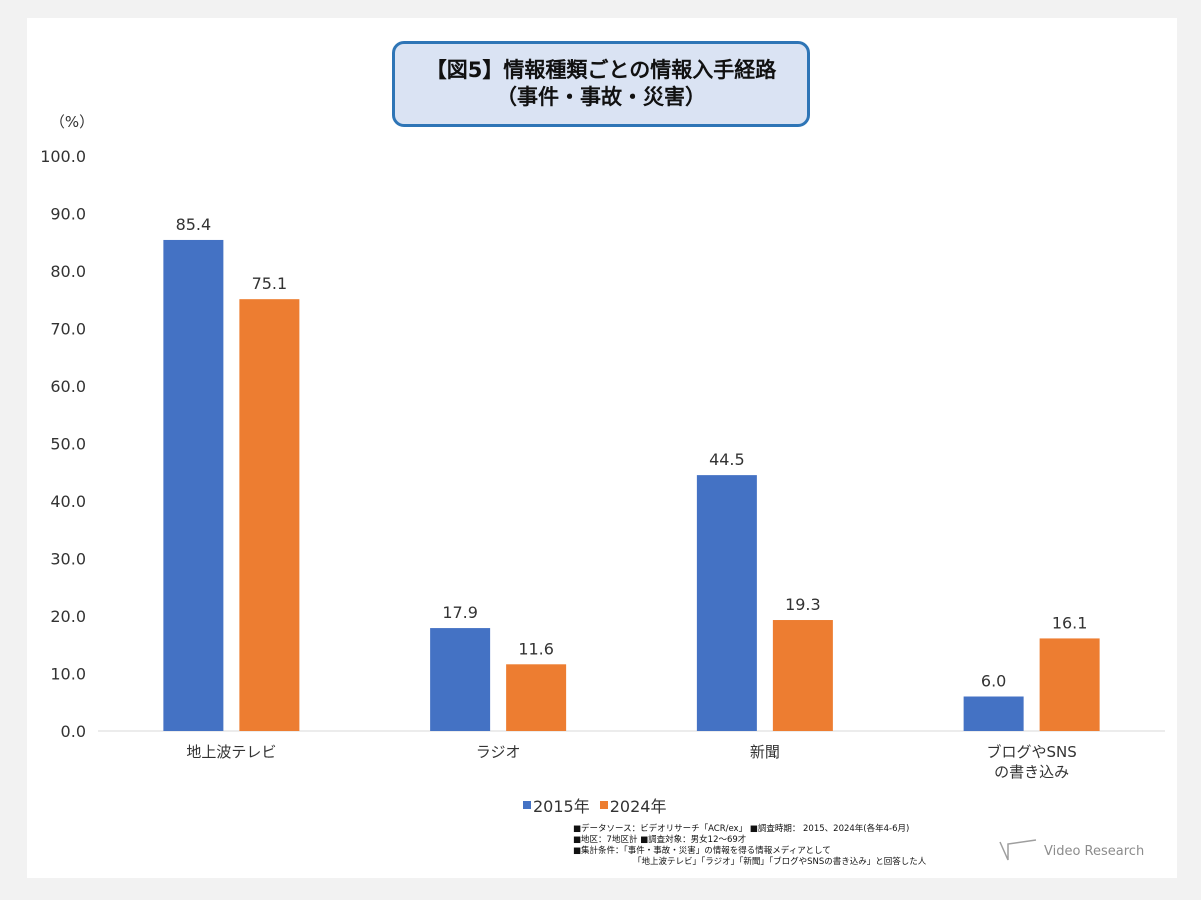 The width and height of the screenshot is (1201, 900). I want to click on data-label: 85.4, so click(194, 224).